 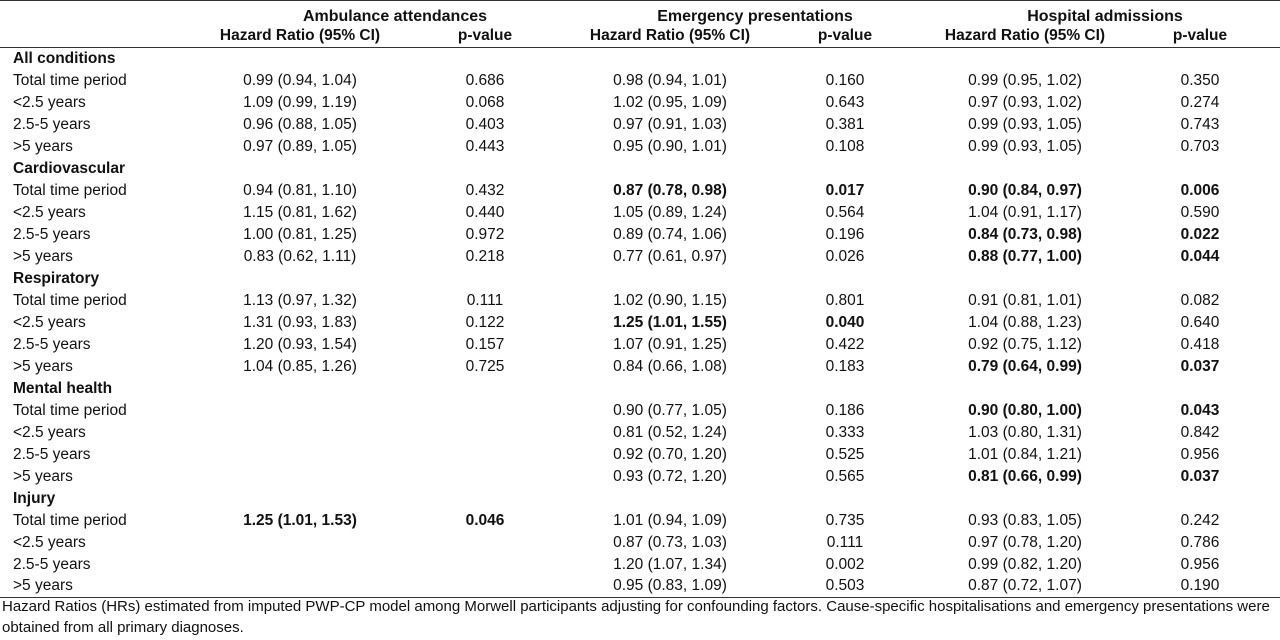 What do you see at coordinates (1025, 322) in the screenshot?
I see `hazard-ratio-cell: 1.04 (0.88, 1.23)` at bounding box center [1025, 322].